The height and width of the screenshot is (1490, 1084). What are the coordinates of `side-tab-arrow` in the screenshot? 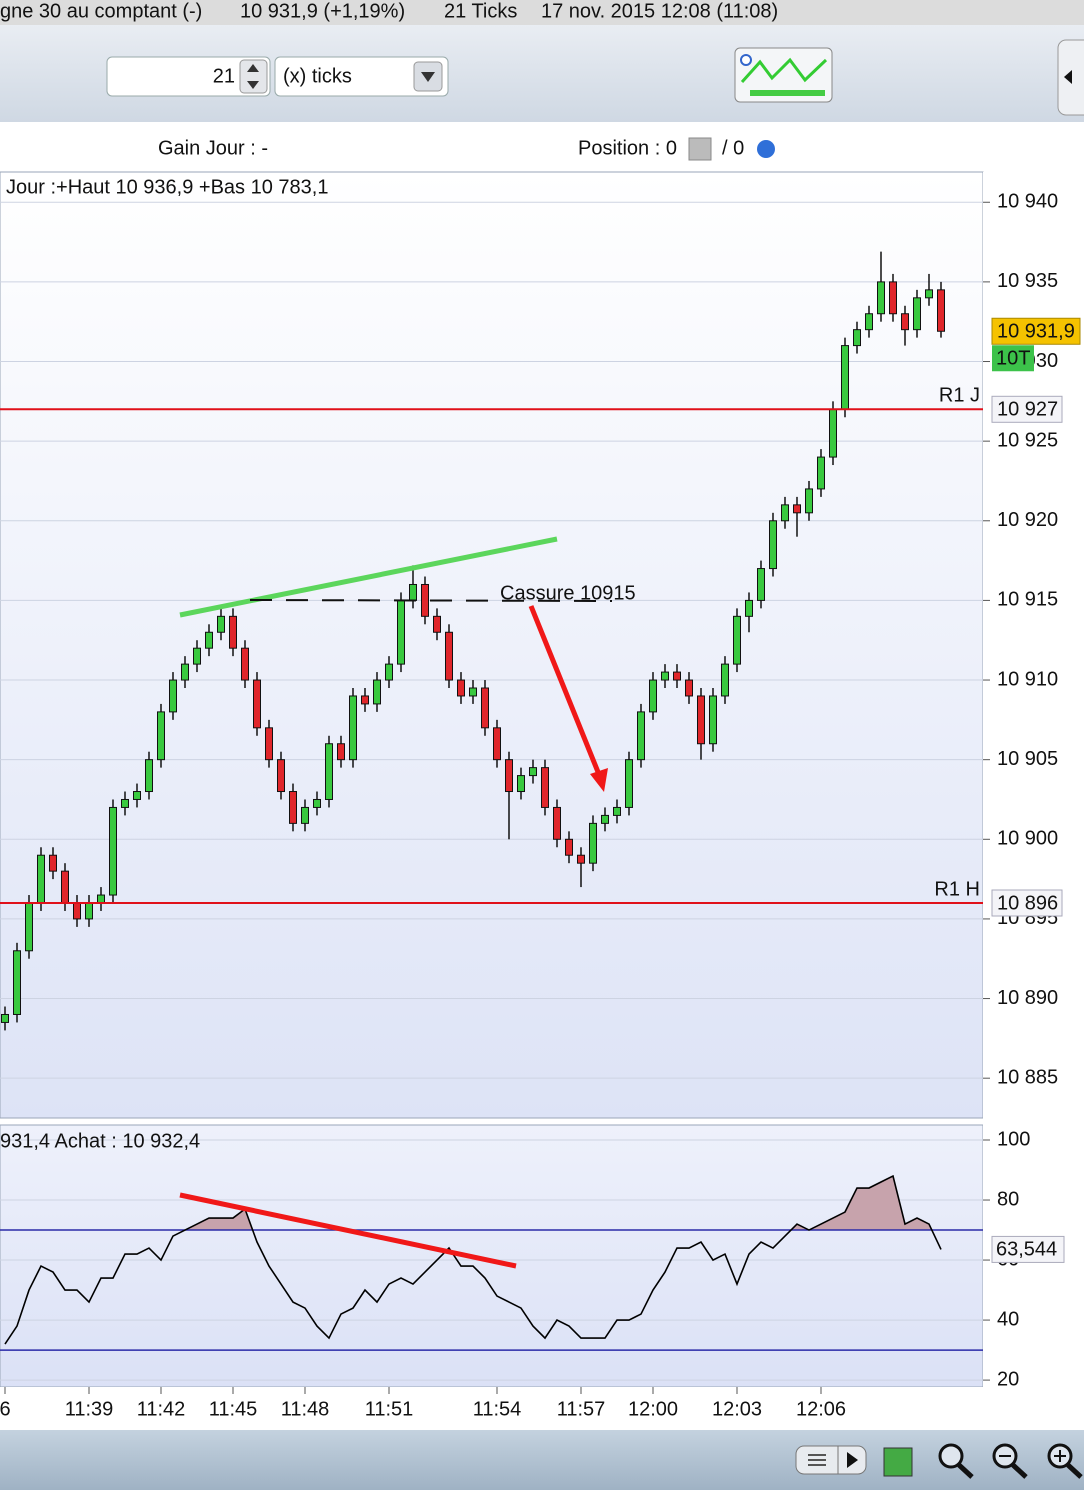 It's located at (1068, 77).